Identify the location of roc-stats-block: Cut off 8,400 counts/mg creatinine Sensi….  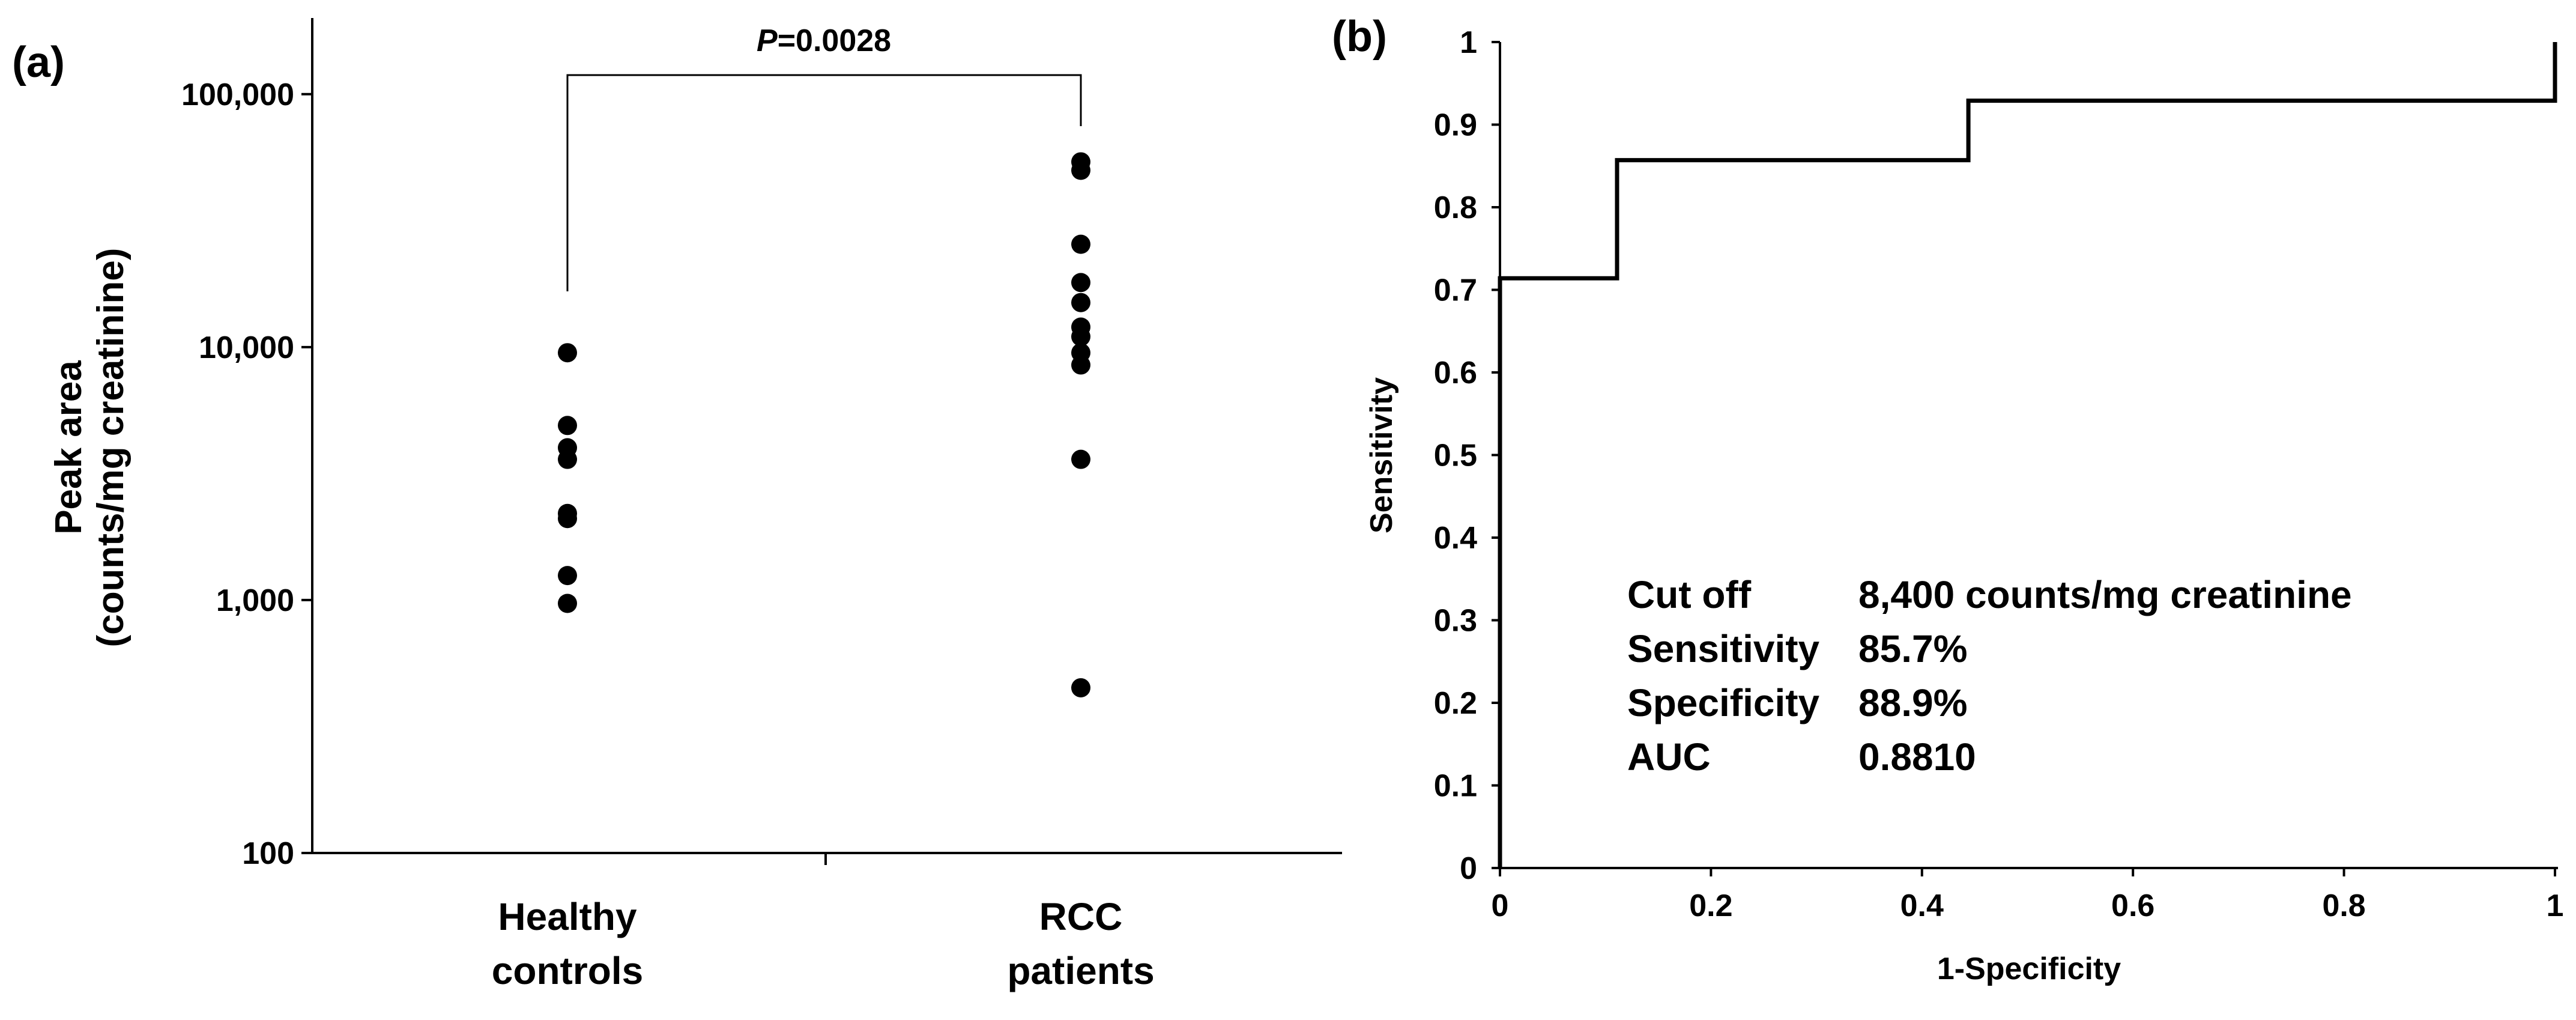
(1989, 676).